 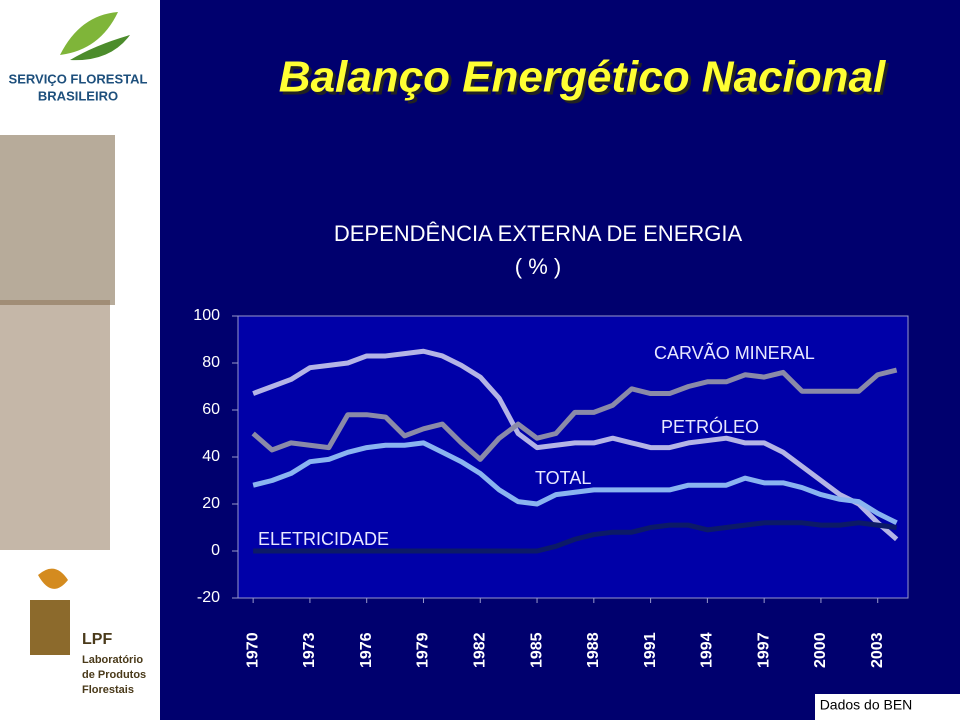 What do you see at coordinates (206, 315) in the screenshot?
I see `y-tick-label: 100` at bounding box center [206, 315].